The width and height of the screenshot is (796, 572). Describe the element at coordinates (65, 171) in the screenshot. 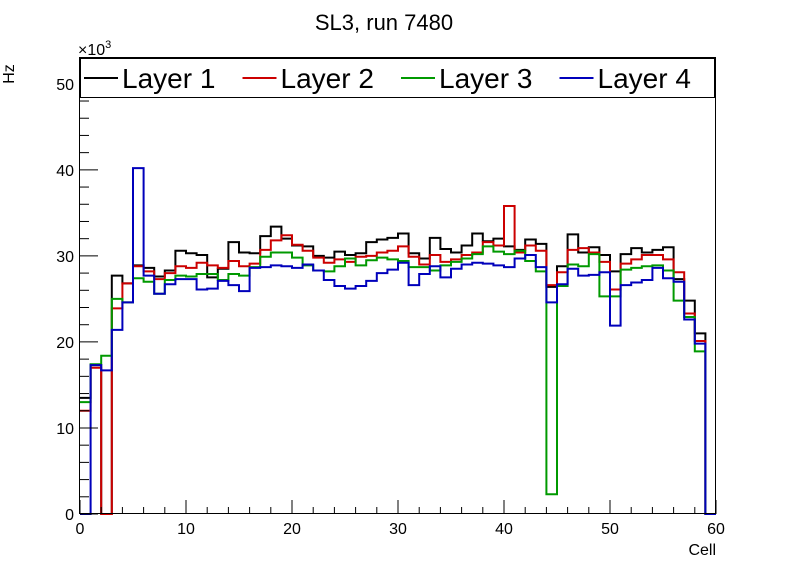

I see `y-tick-label: 40` at that location.